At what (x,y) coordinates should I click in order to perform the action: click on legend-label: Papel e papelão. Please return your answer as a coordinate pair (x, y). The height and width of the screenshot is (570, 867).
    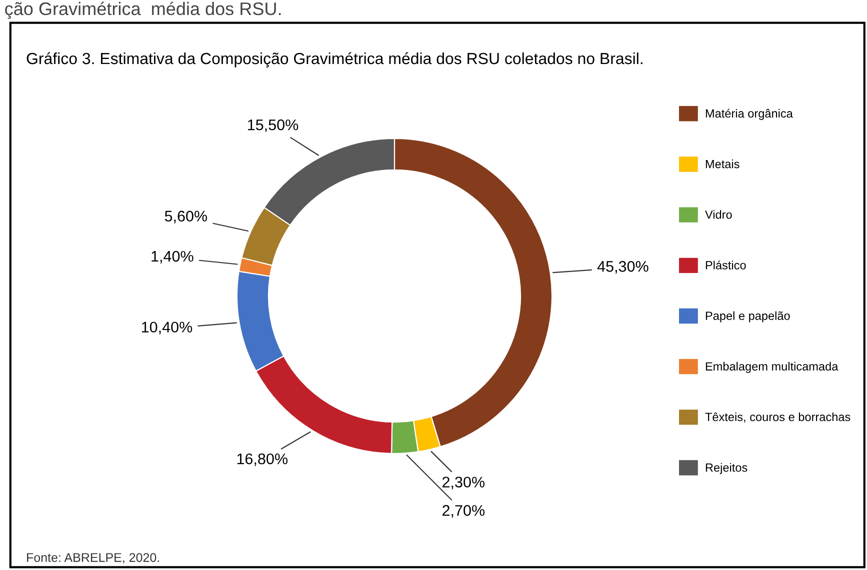
    Looking at the image, I should click on (748, 316).